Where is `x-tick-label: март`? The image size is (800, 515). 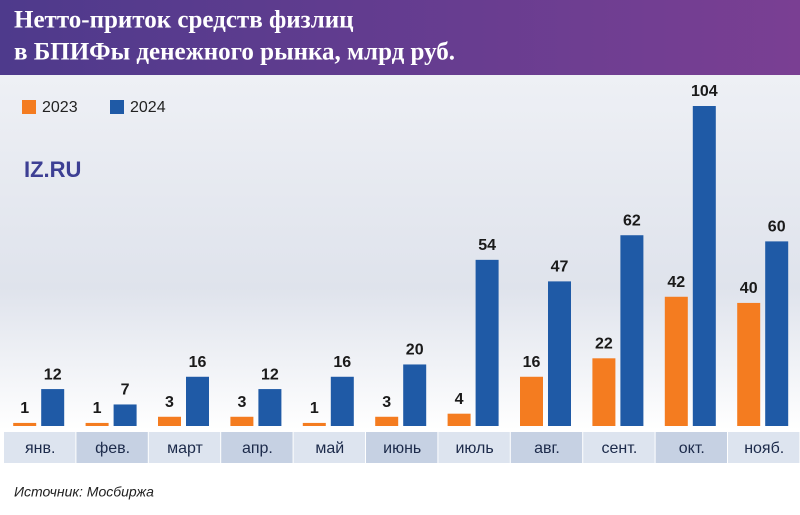
x-tick-label: март is located at coordinates (185, 448).